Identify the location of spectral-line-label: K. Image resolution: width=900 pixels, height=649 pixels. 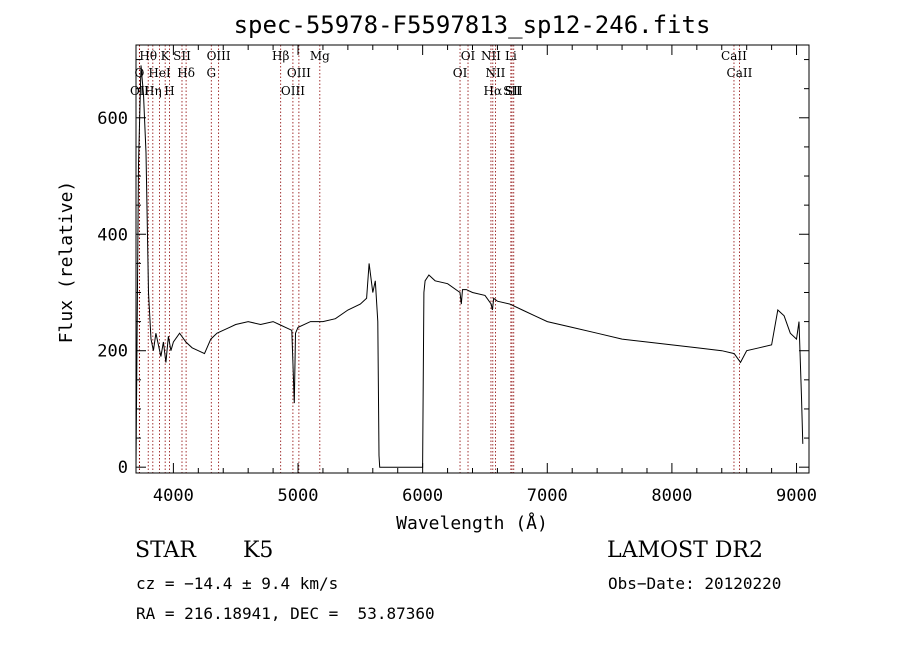
(166, 56).